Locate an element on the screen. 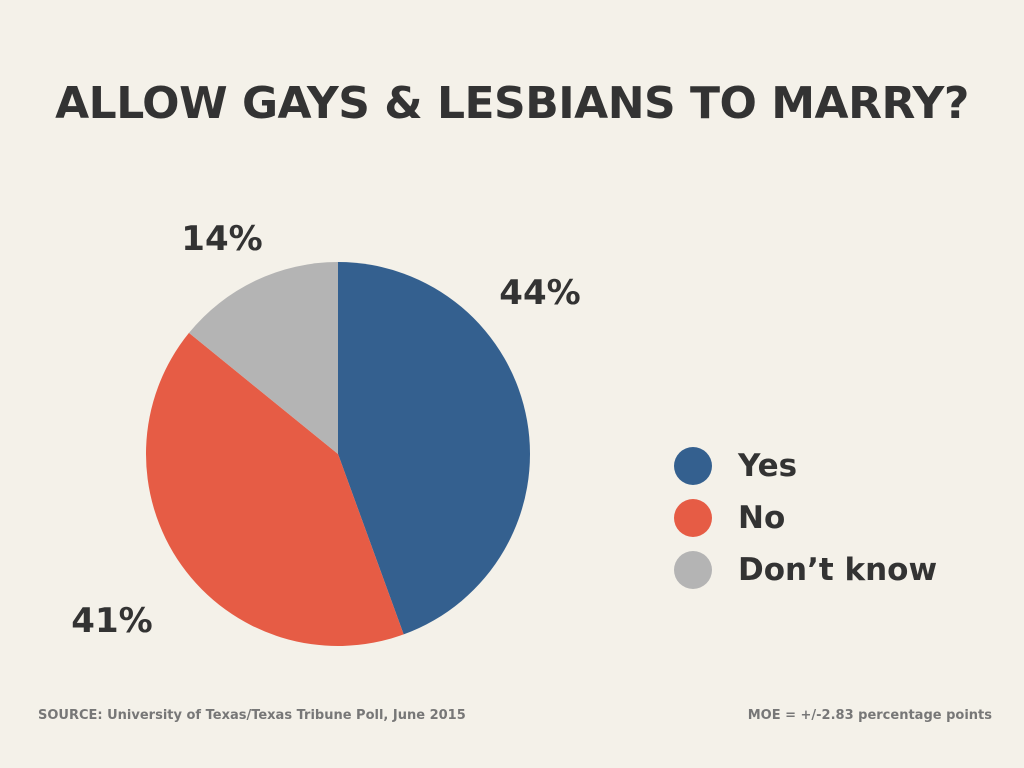 This screenshot has width=1024, height=768. chart-title: ALLOW GAYS & LESBIANS TO MARRY? is located at coordinates (512, 103).